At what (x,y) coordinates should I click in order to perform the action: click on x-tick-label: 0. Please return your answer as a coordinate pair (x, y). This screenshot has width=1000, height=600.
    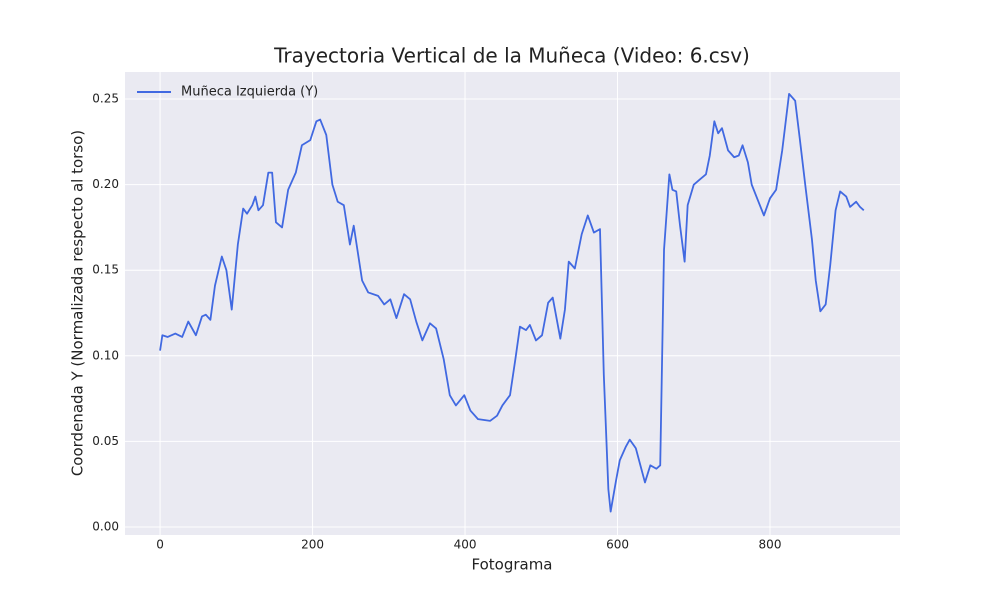
    Looking at the image, I should click on (160, 545).